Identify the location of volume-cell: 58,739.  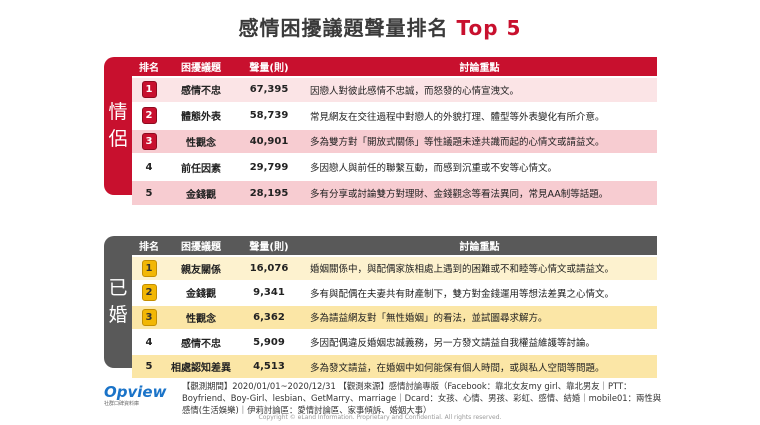
(269, 115).